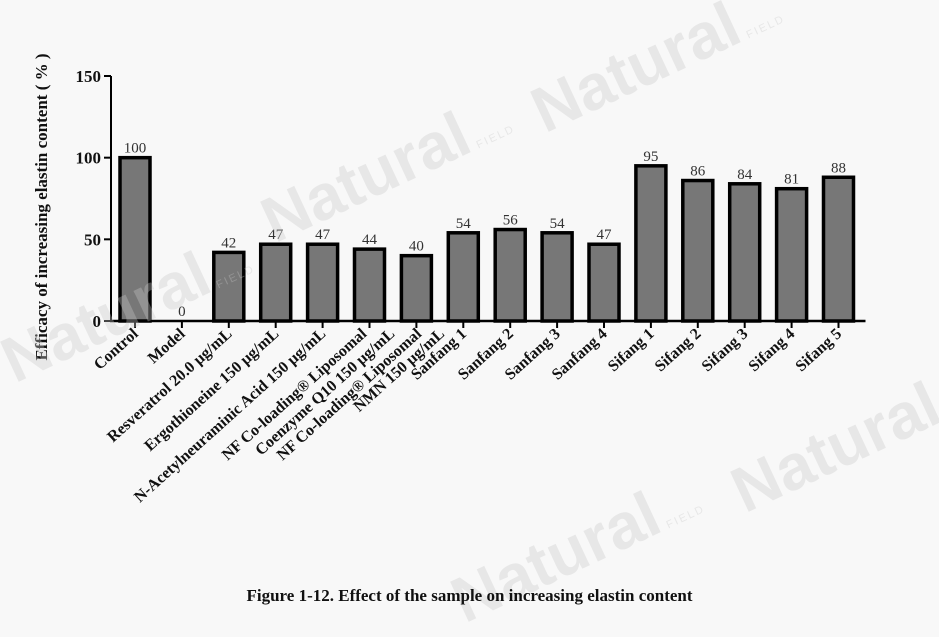 The height and width of the screenshot is (637, 939). I want to click on bar-value-label: 100, so click(135, 149).